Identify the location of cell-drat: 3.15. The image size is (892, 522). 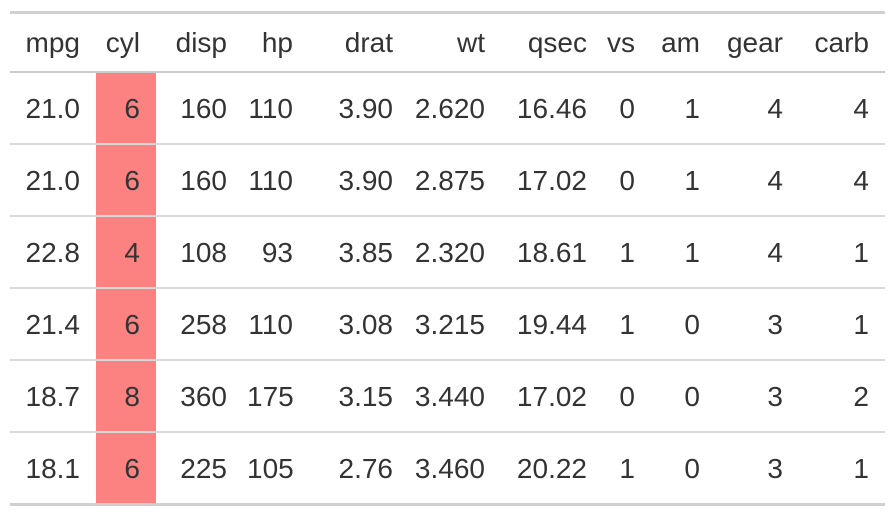
(359, 395).